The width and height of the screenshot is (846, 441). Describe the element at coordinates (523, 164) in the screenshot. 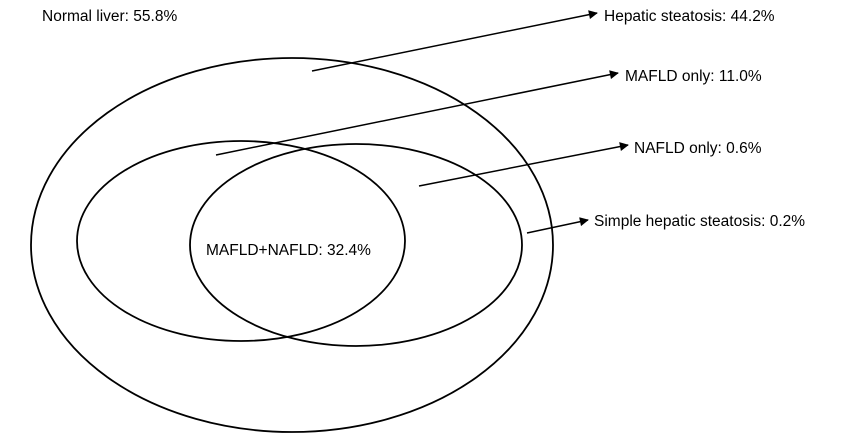

I see `nafld-only-arrow` at that location.